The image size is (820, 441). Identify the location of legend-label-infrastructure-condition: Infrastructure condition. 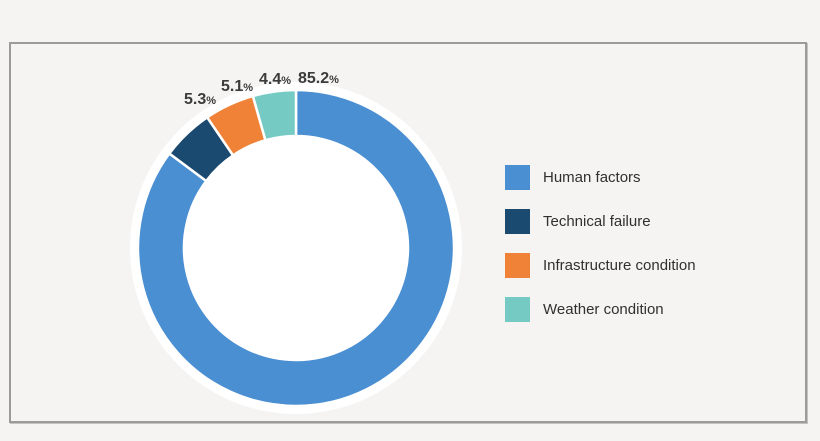
(619, 265).